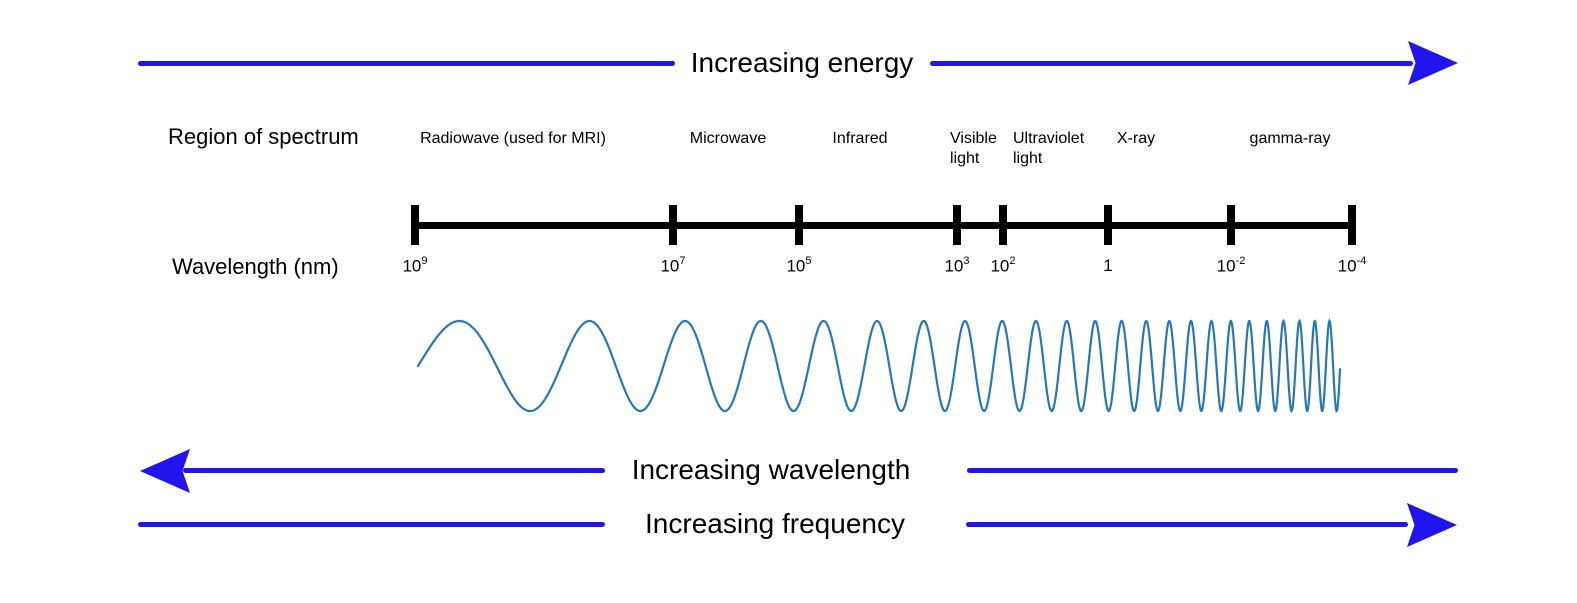 This screenshot has width=1577, height=603. What do you see at coordinates (879, 365) in the screenshot?
I see `em-wave` at bounding box center [879, 365].